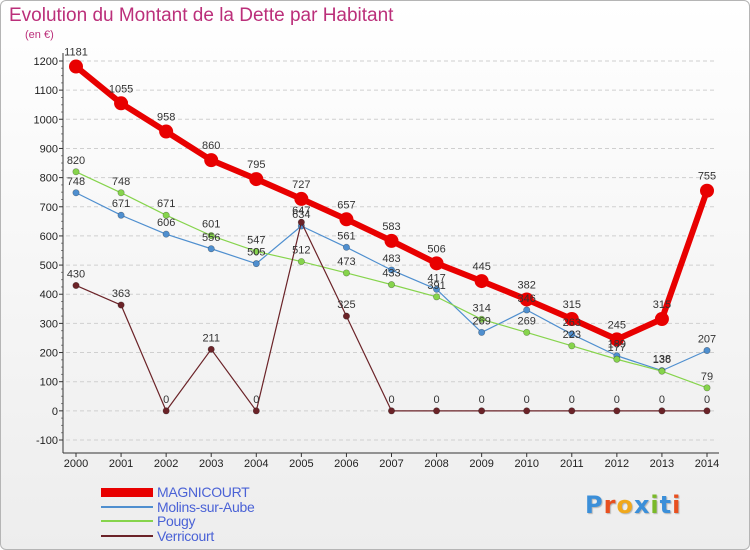 This screenshot has height=550, width=750. What do you see at coordinates (391, 274) in the screenshot?
I see `data-label: 433` at bounding box center [391, 274].